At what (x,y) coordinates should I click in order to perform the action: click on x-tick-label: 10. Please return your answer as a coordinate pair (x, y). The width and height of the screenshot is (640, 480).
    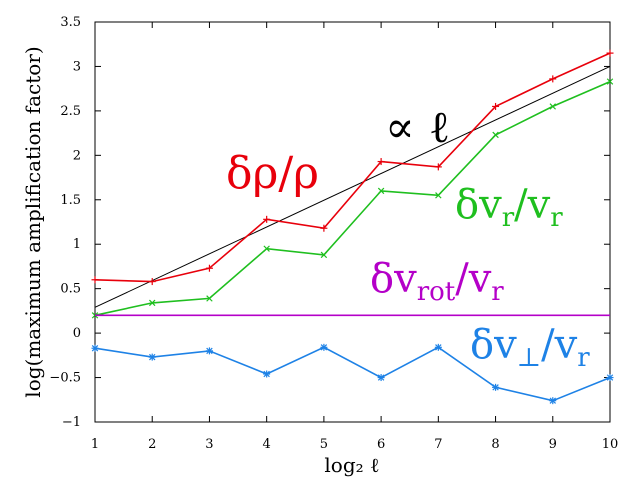
    Looking at the image, I should click on (610, 444).